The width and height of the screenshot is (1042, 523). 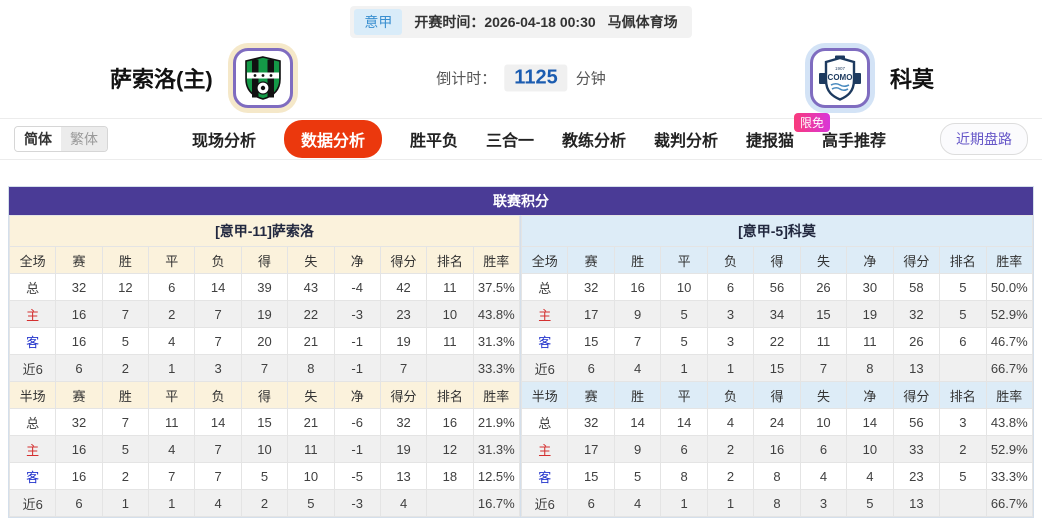 I want to click on stat-cell: 22, so click(x=777, y=341).